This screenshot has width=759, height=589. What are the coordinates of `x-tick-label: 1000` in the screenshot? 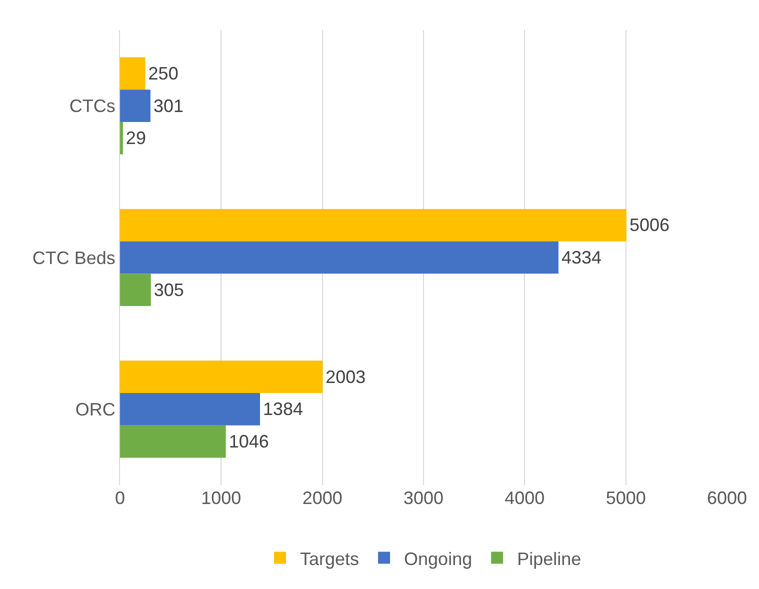 It's located at (221, 498).